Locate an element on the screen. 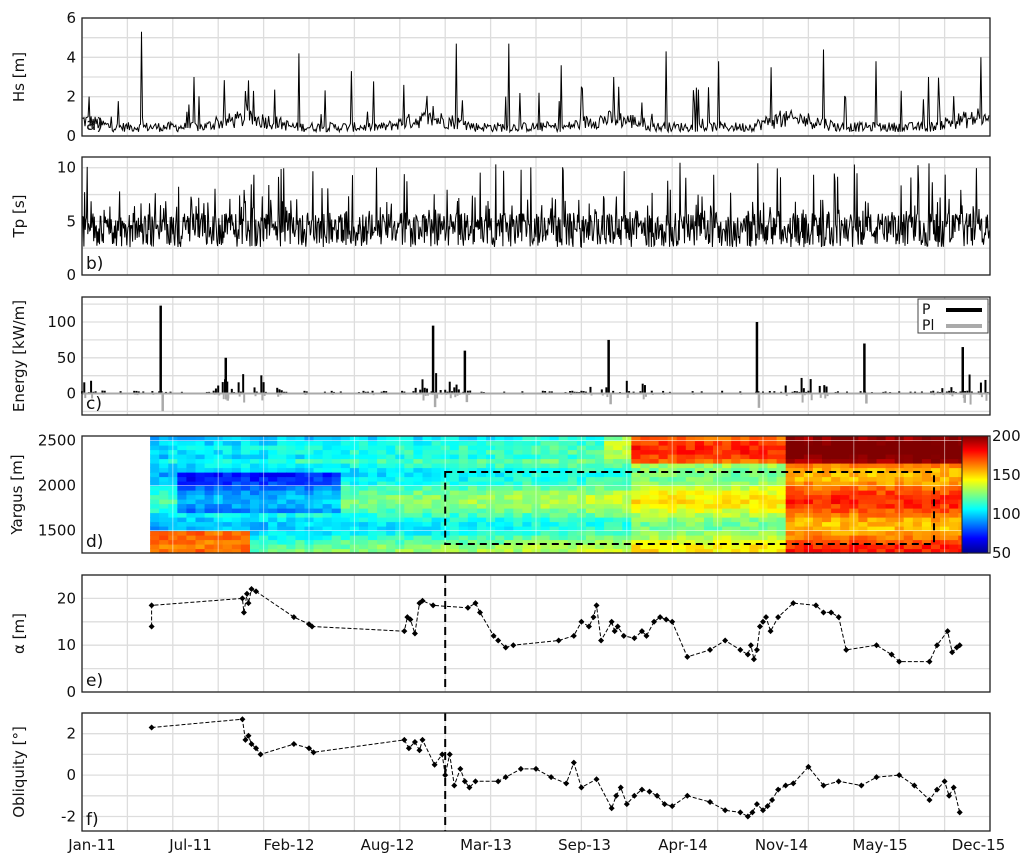  colorbar is located at coordinates (975, 494).